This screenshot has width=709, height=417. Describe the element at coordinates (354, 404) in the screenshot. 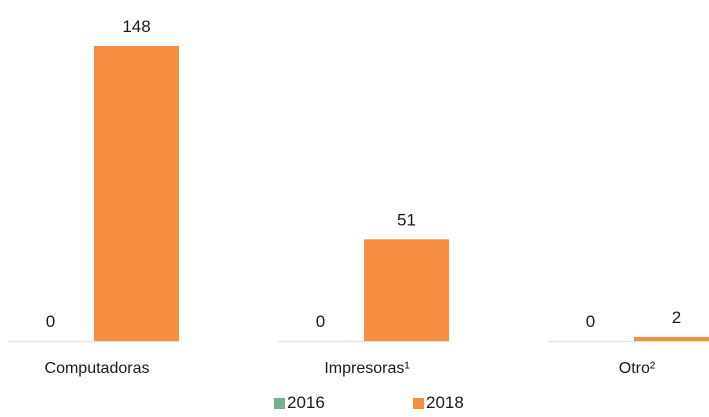

I see `legend: 2016 2018` at that location.